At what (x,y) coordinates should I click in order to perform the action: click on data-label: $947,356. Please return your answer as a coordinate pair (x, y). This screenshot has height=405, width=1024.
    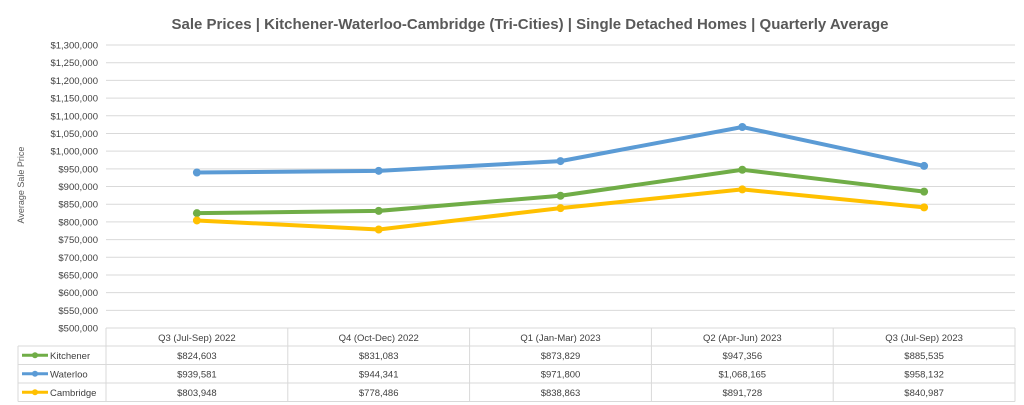
    Looking at the image, I should click on (742, 356).